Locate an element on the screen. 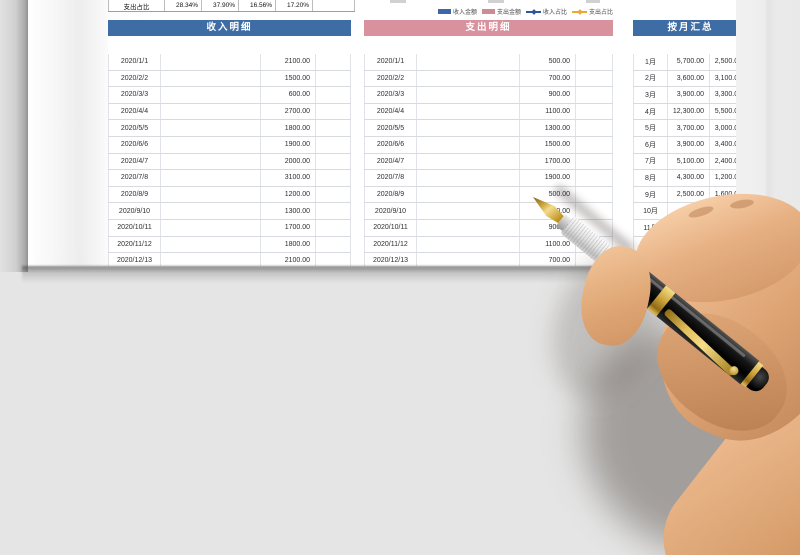 This screenshot has width=800, height=555. table-row: 2020/6/6 1500.00 is located at coordinates (488, 145).